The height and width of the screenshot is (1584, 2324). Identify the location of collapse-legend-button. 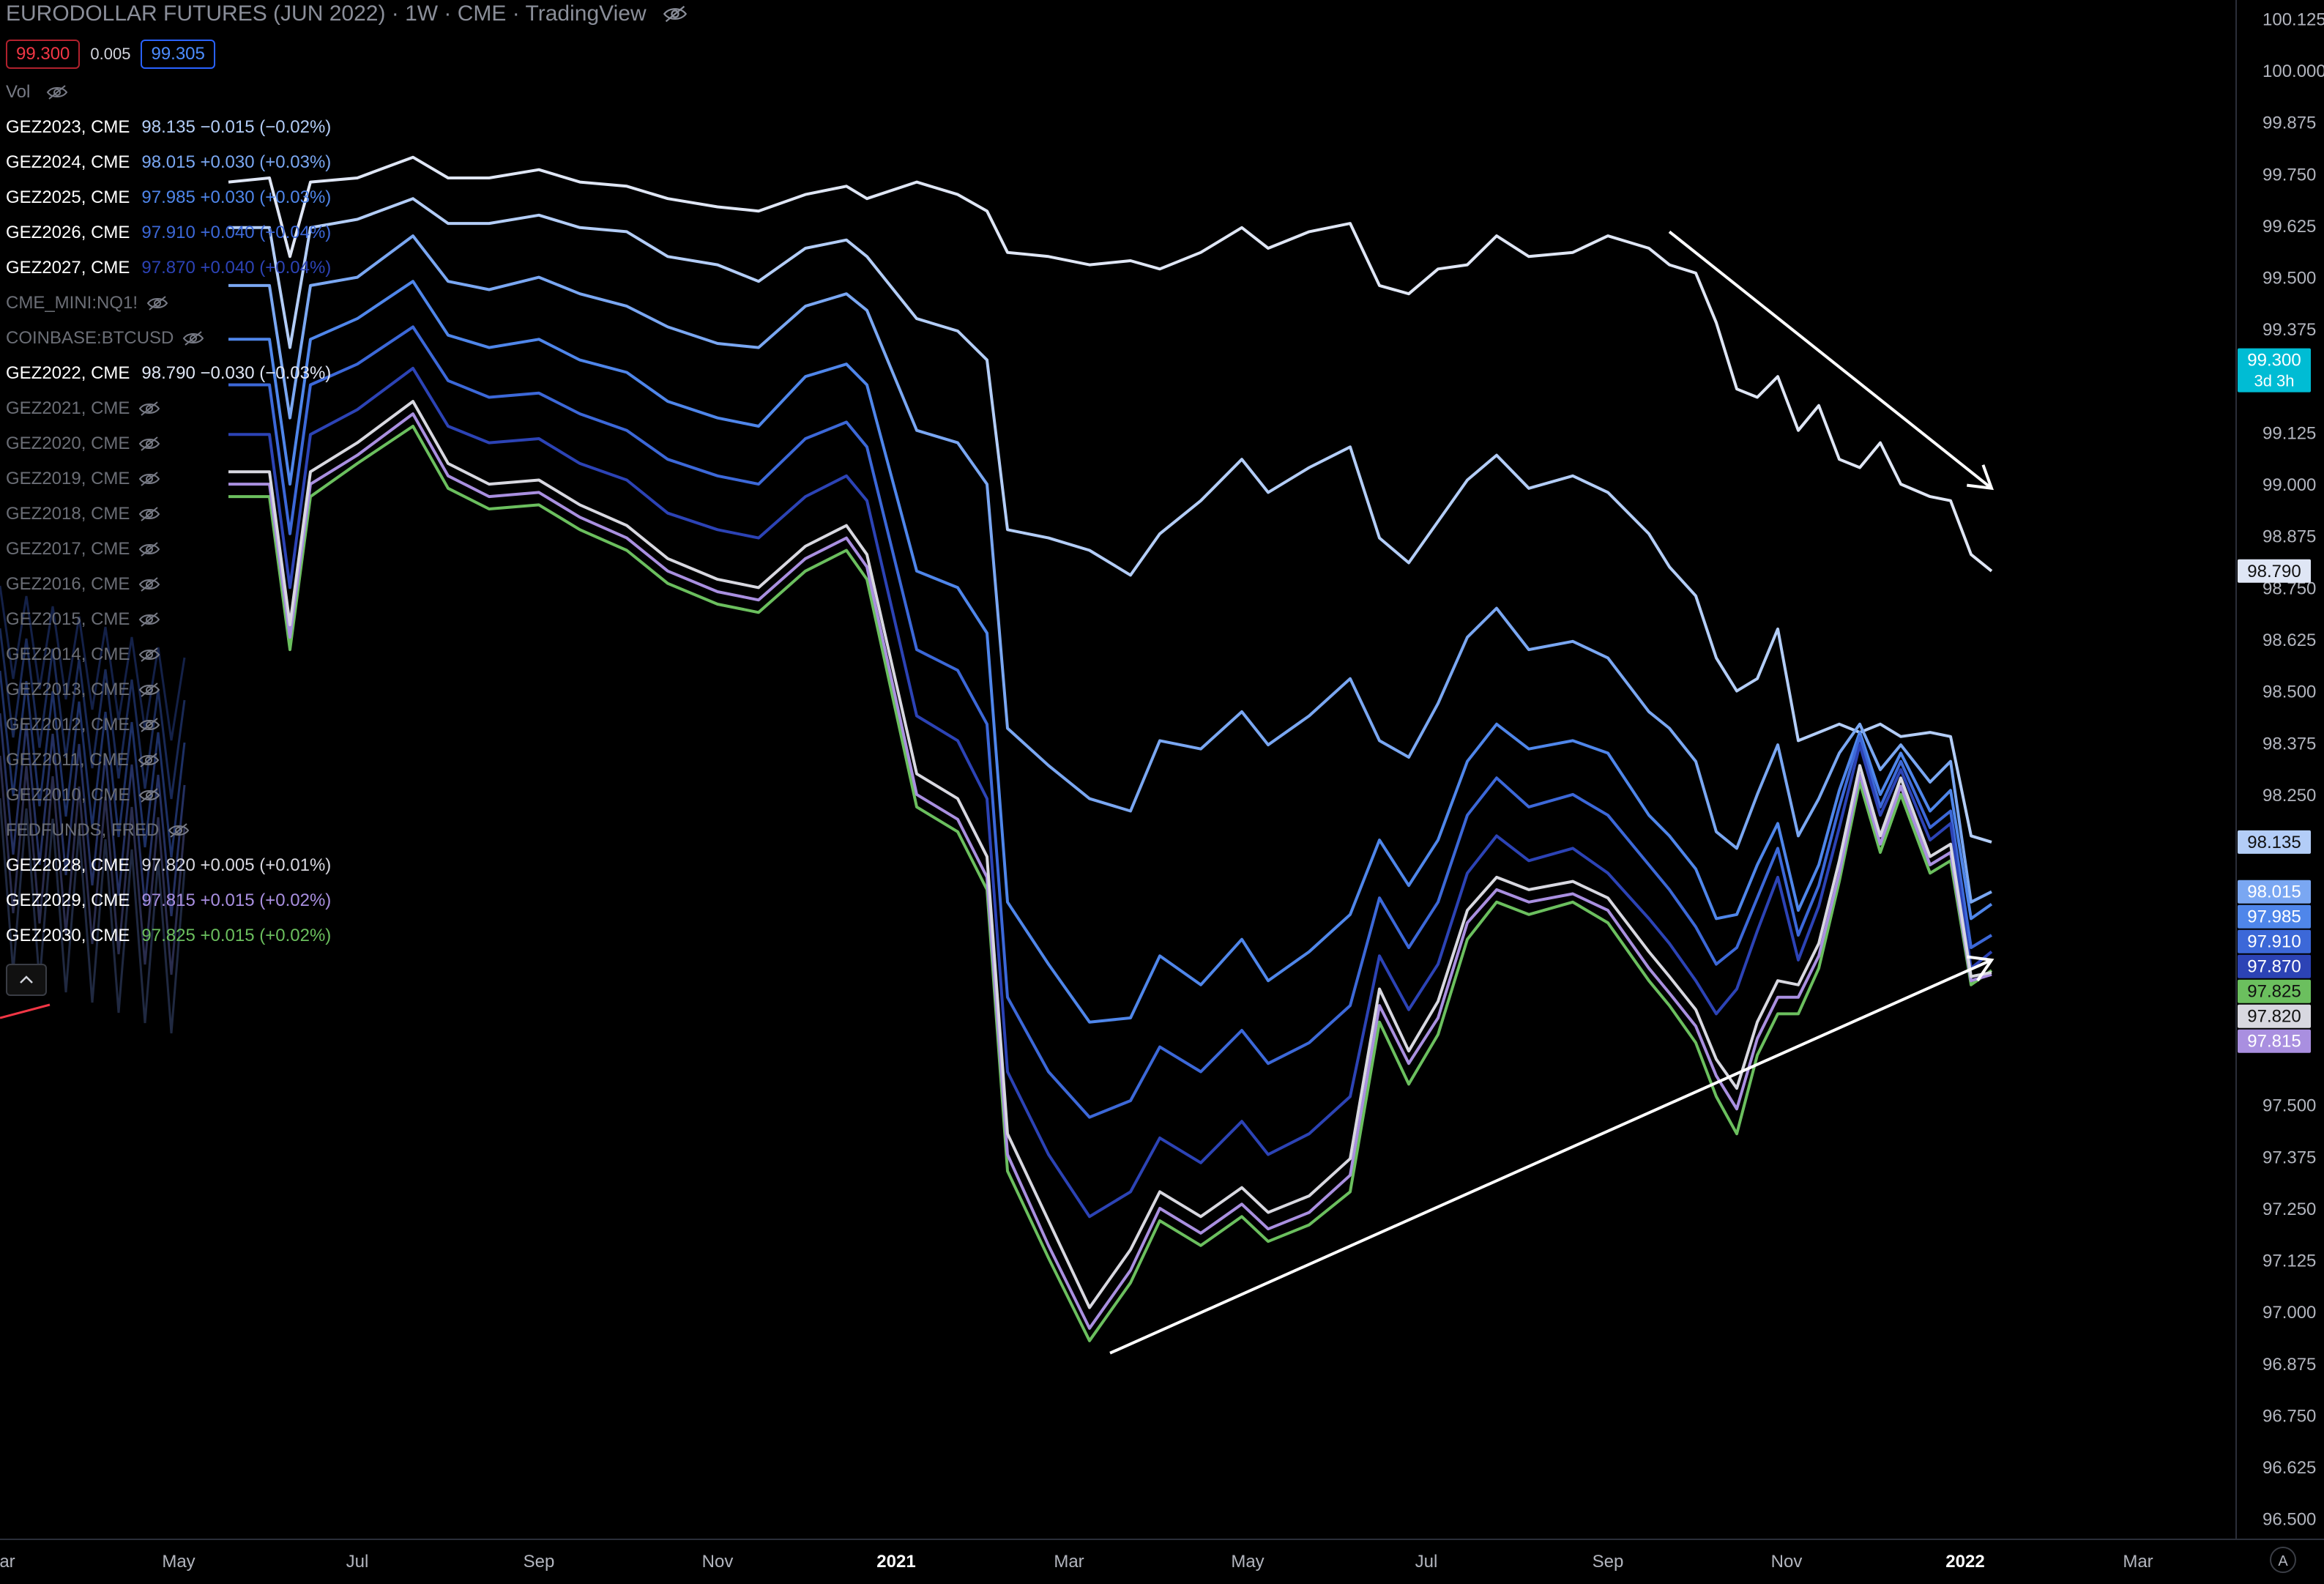
(26, 980).